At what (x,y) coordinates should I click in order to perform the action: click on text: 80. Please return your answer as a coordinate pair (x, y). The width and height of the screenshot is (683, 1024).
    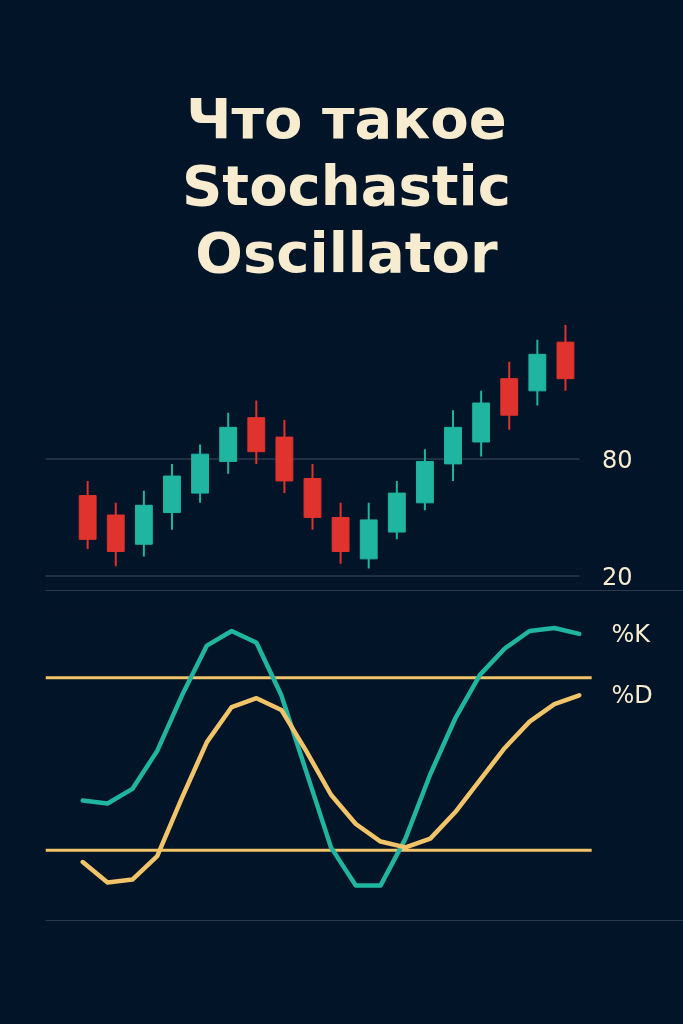
    Looking at the image, I should click on (617, 460).